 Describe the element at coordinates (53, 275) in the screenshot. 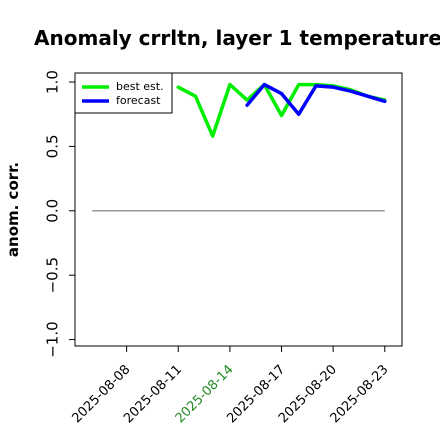

I see `y-tick-label: −0.5` at that location.